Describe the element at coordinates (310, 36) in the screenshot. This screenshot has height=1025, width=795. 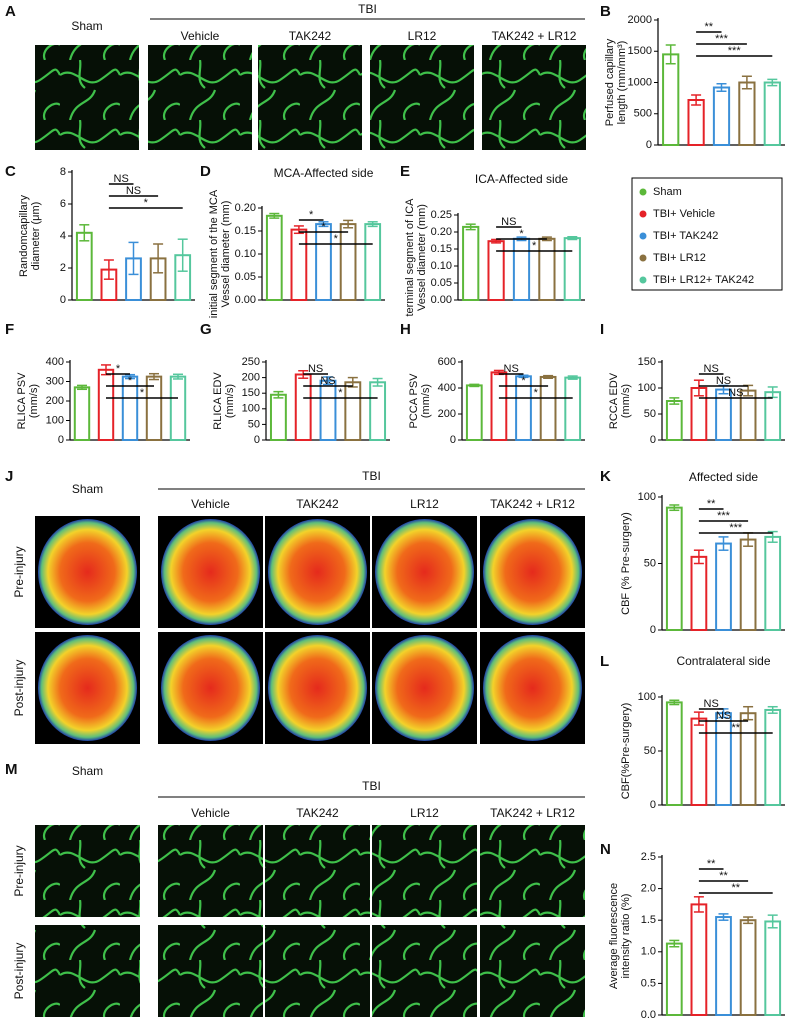
I see `column-label: TAK242` at that location.